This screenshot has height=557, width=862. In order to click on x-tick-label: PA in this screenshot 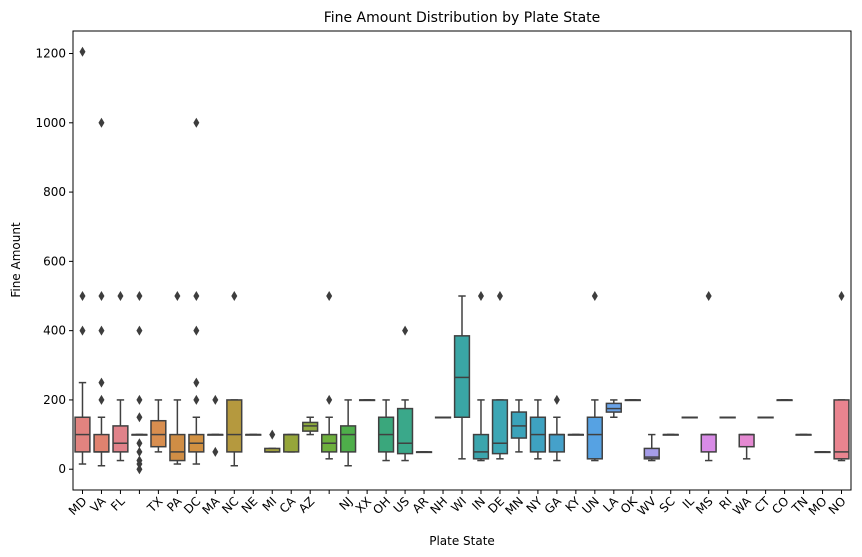, I will do `click(174, 504)`.